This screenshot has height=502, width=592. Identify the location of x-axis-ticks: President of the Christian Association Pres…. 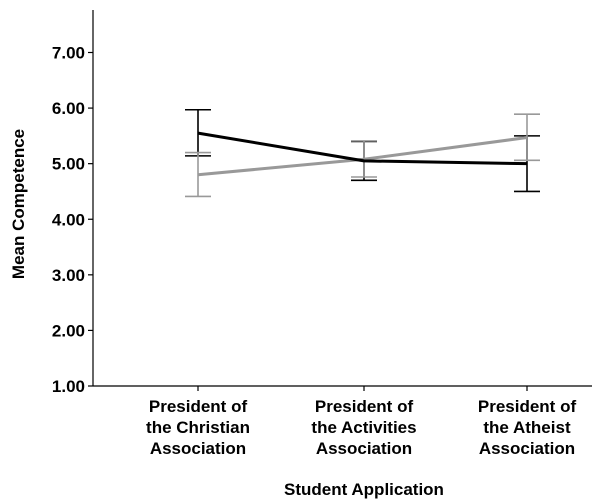
(361, 422).